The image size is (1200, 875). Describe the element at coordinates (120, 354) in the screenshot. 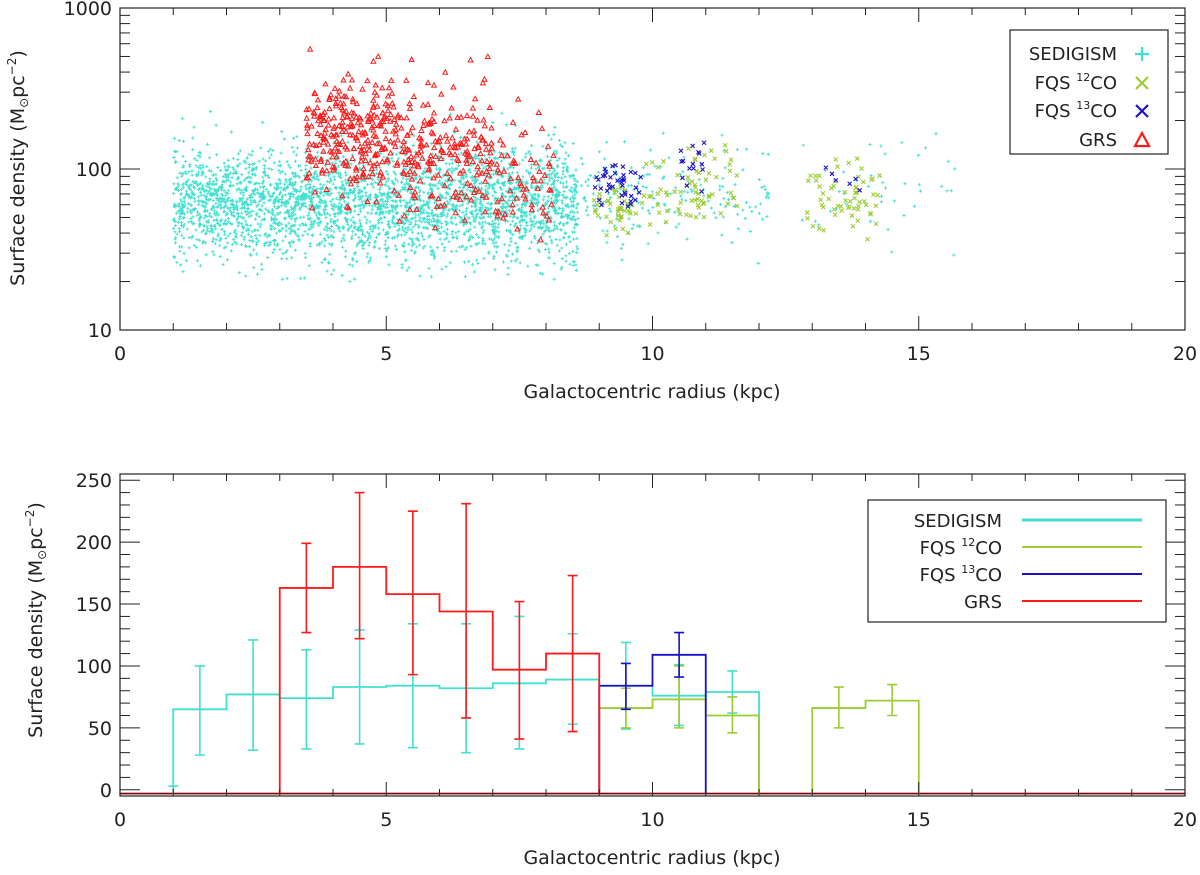

I see `x-tick-label: 0` at that location.